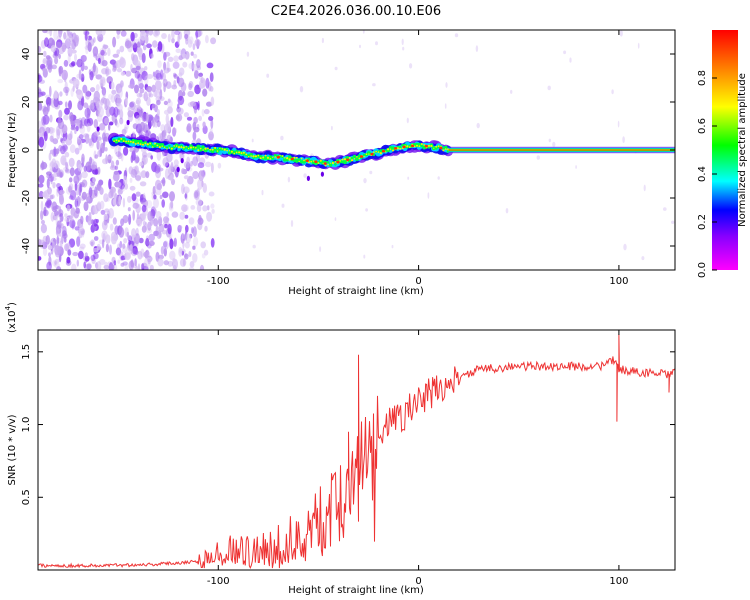  I want to click on ridge-speckle, so click(308, 178).